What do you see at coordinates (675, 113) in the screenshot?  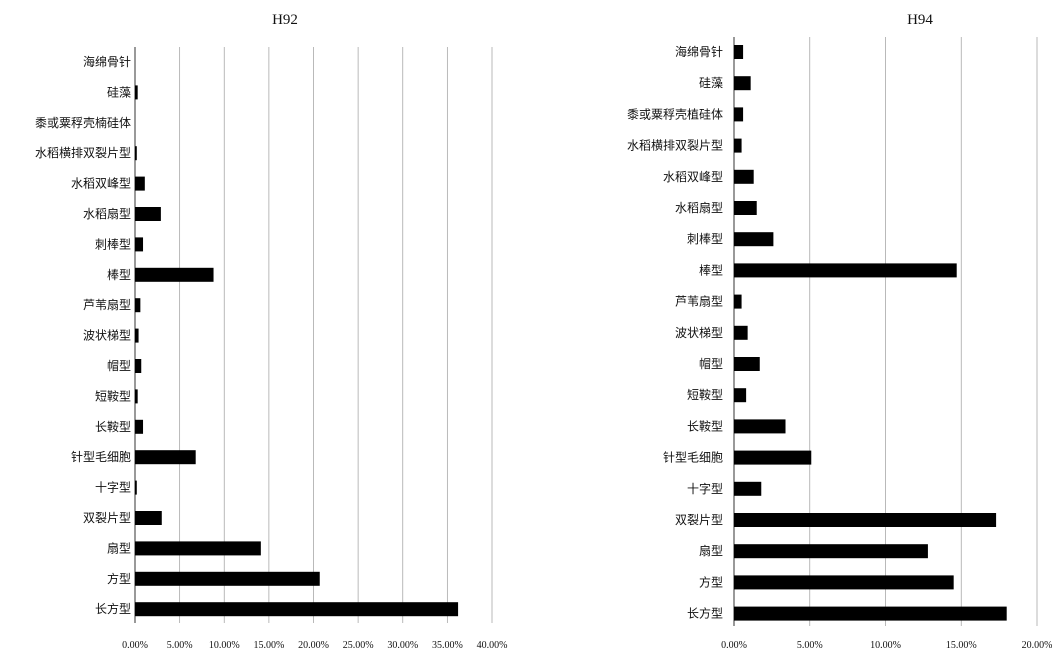 I see `category-label: 黍或粟稃壳植硅体` at bounding box center [675, 113].